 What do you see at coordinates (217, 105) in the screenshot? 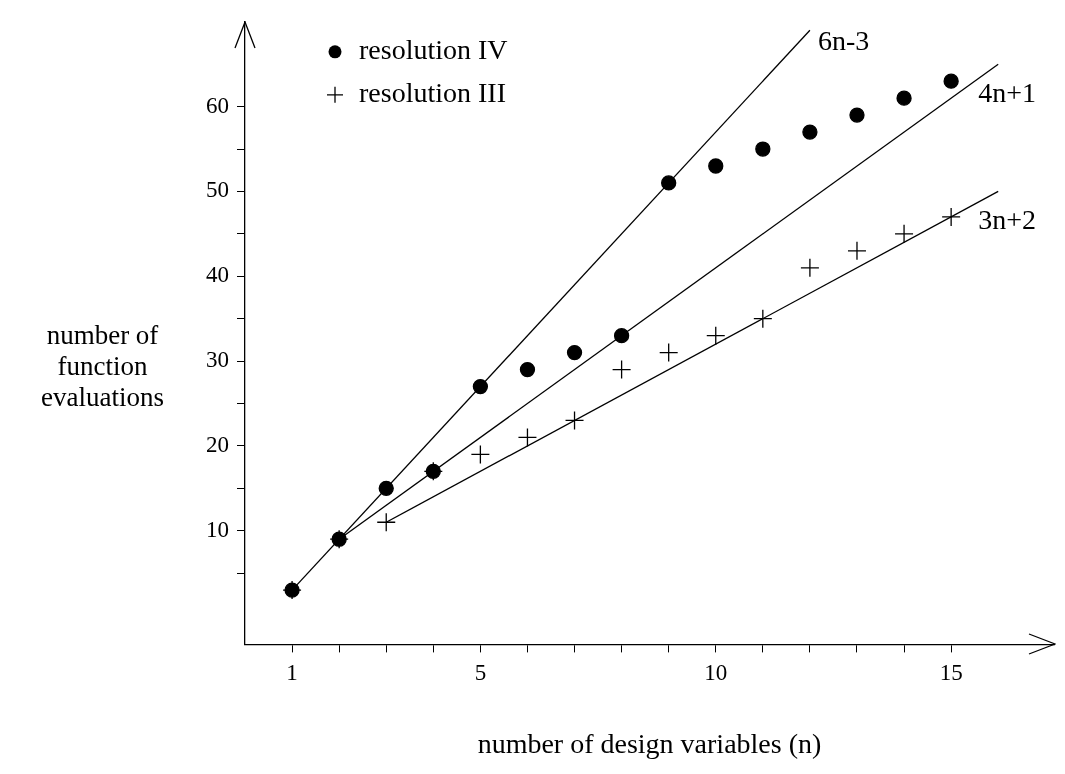
I see `y-tick-label: 60` at bounding box center [217, 105].